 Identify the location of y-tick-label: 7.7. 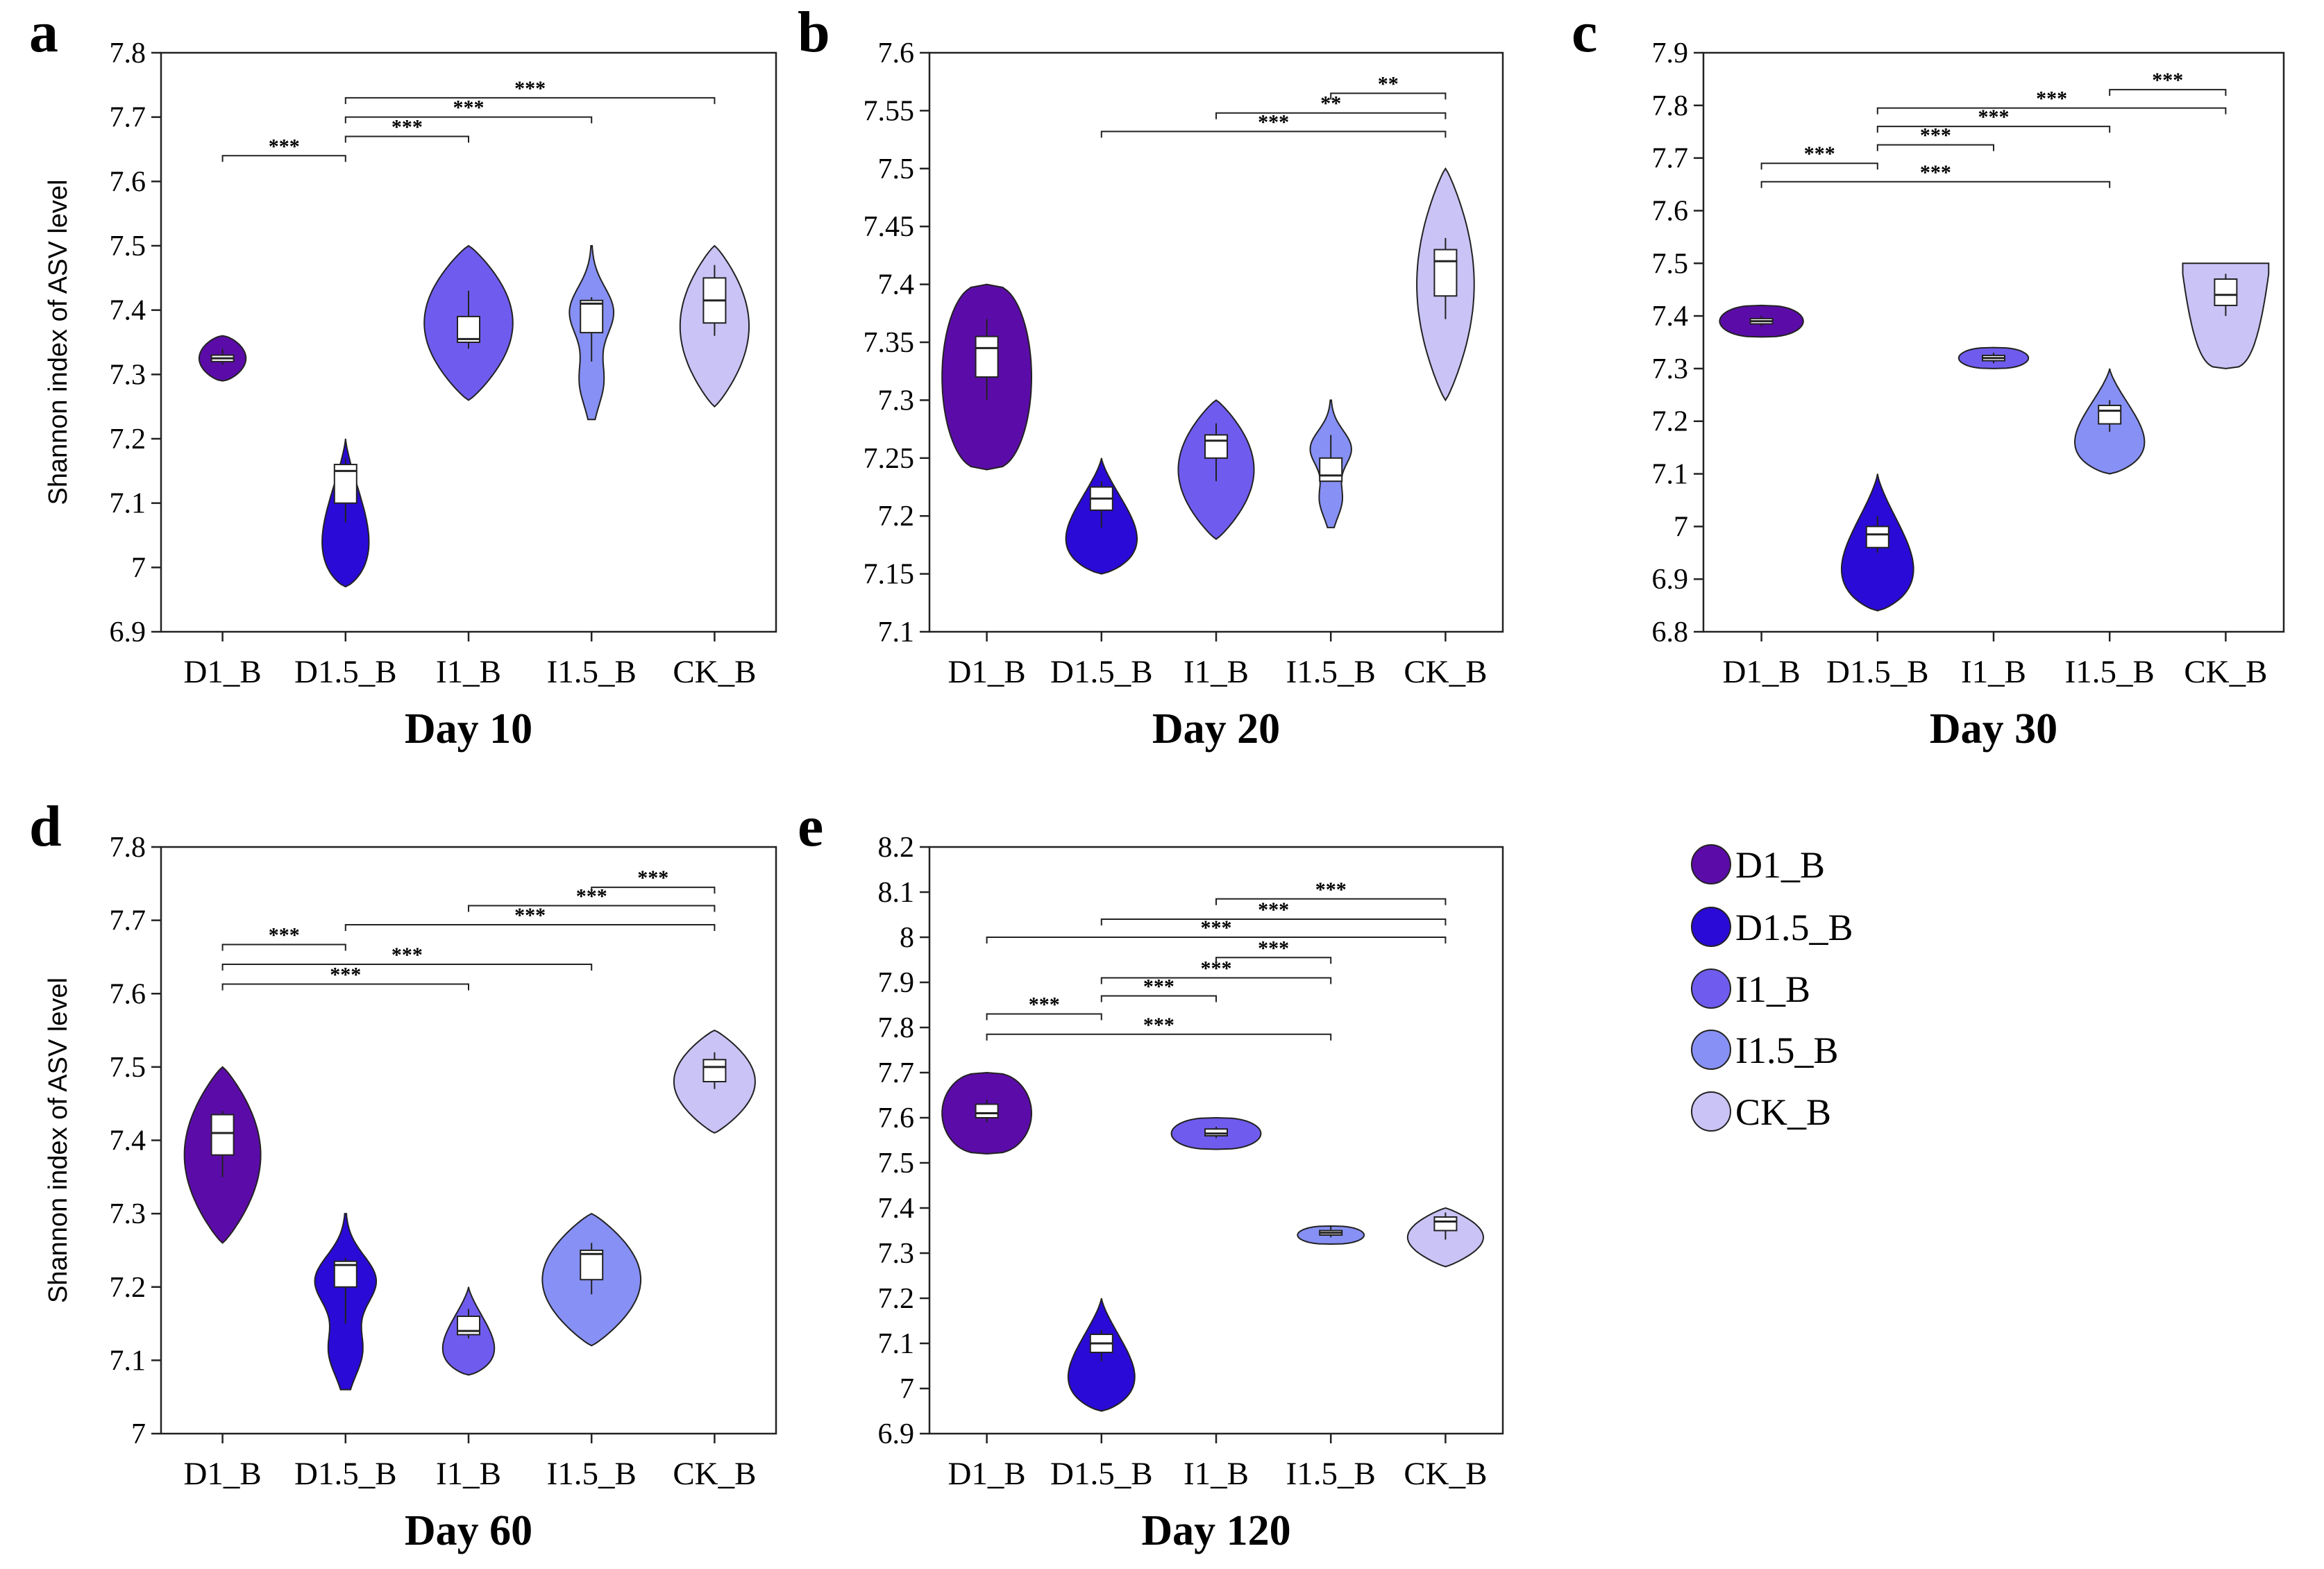
(128, 118).